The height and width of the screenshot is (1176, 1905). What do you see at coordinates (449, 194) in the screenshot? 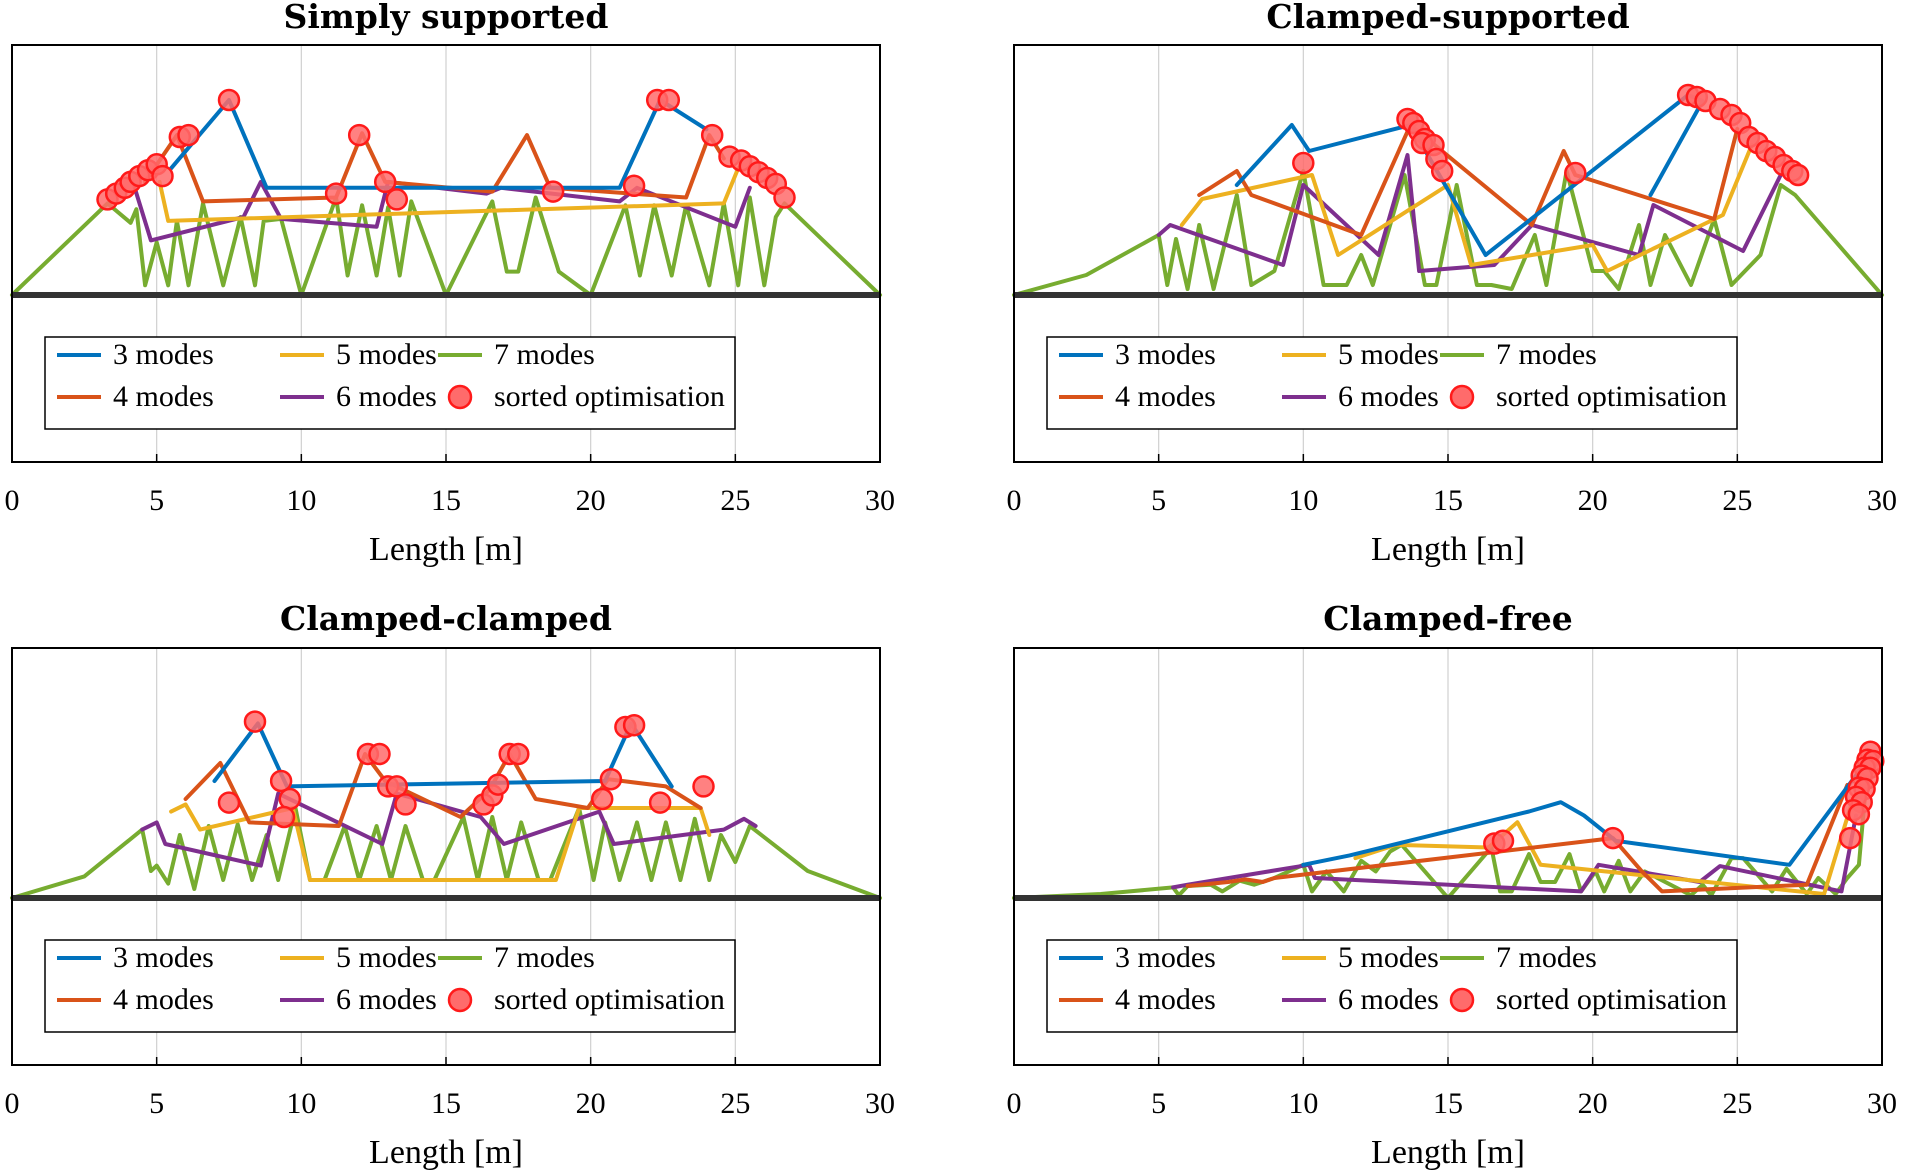
I see `series-line-5-modes` at bounding box center [449, 194].